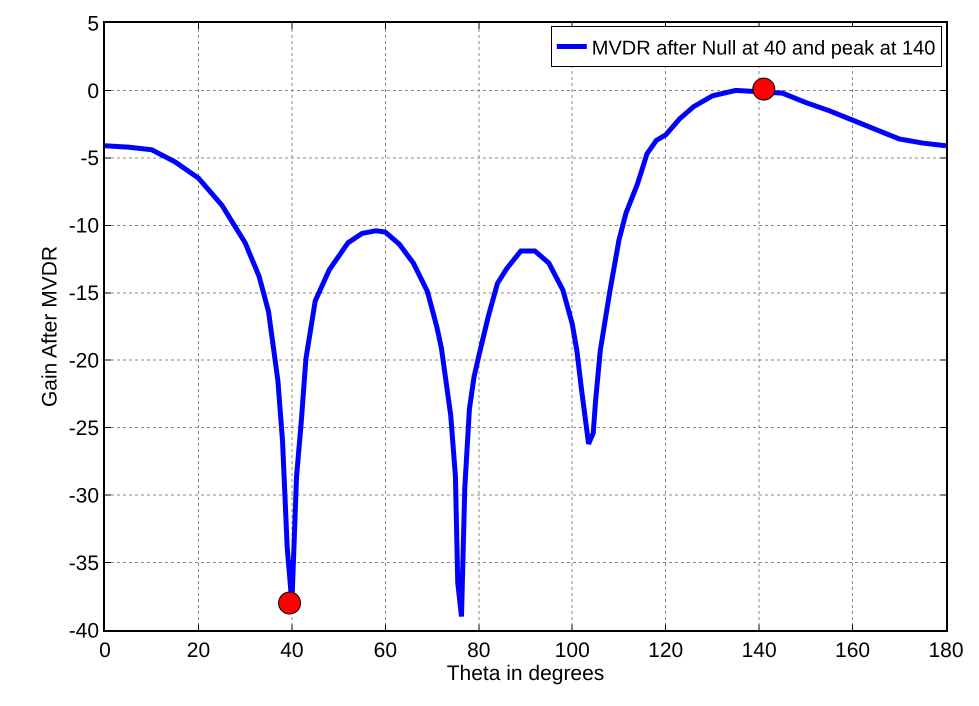 This screenshot has height=706, width=979. Describe the element at coordinates (764, 48) in the screenshot. I see `legend-label: MVDR after Null at 40 and peak at 140` at that location.